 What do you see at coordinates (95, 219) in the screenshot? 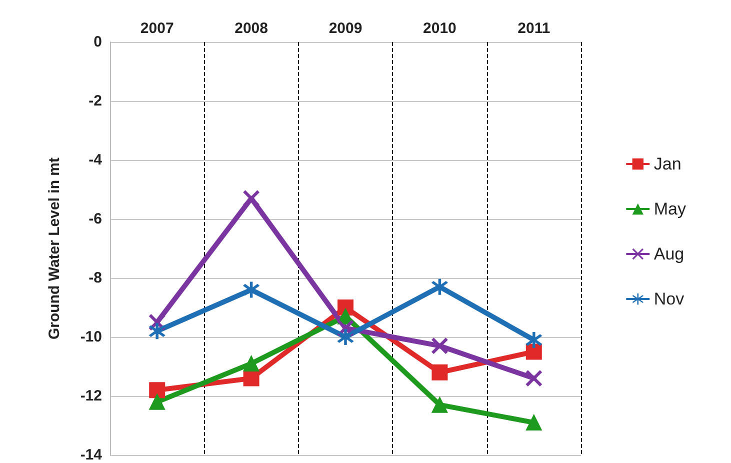
I see `y-tick-label: -6` at bounding box center [95, 219].